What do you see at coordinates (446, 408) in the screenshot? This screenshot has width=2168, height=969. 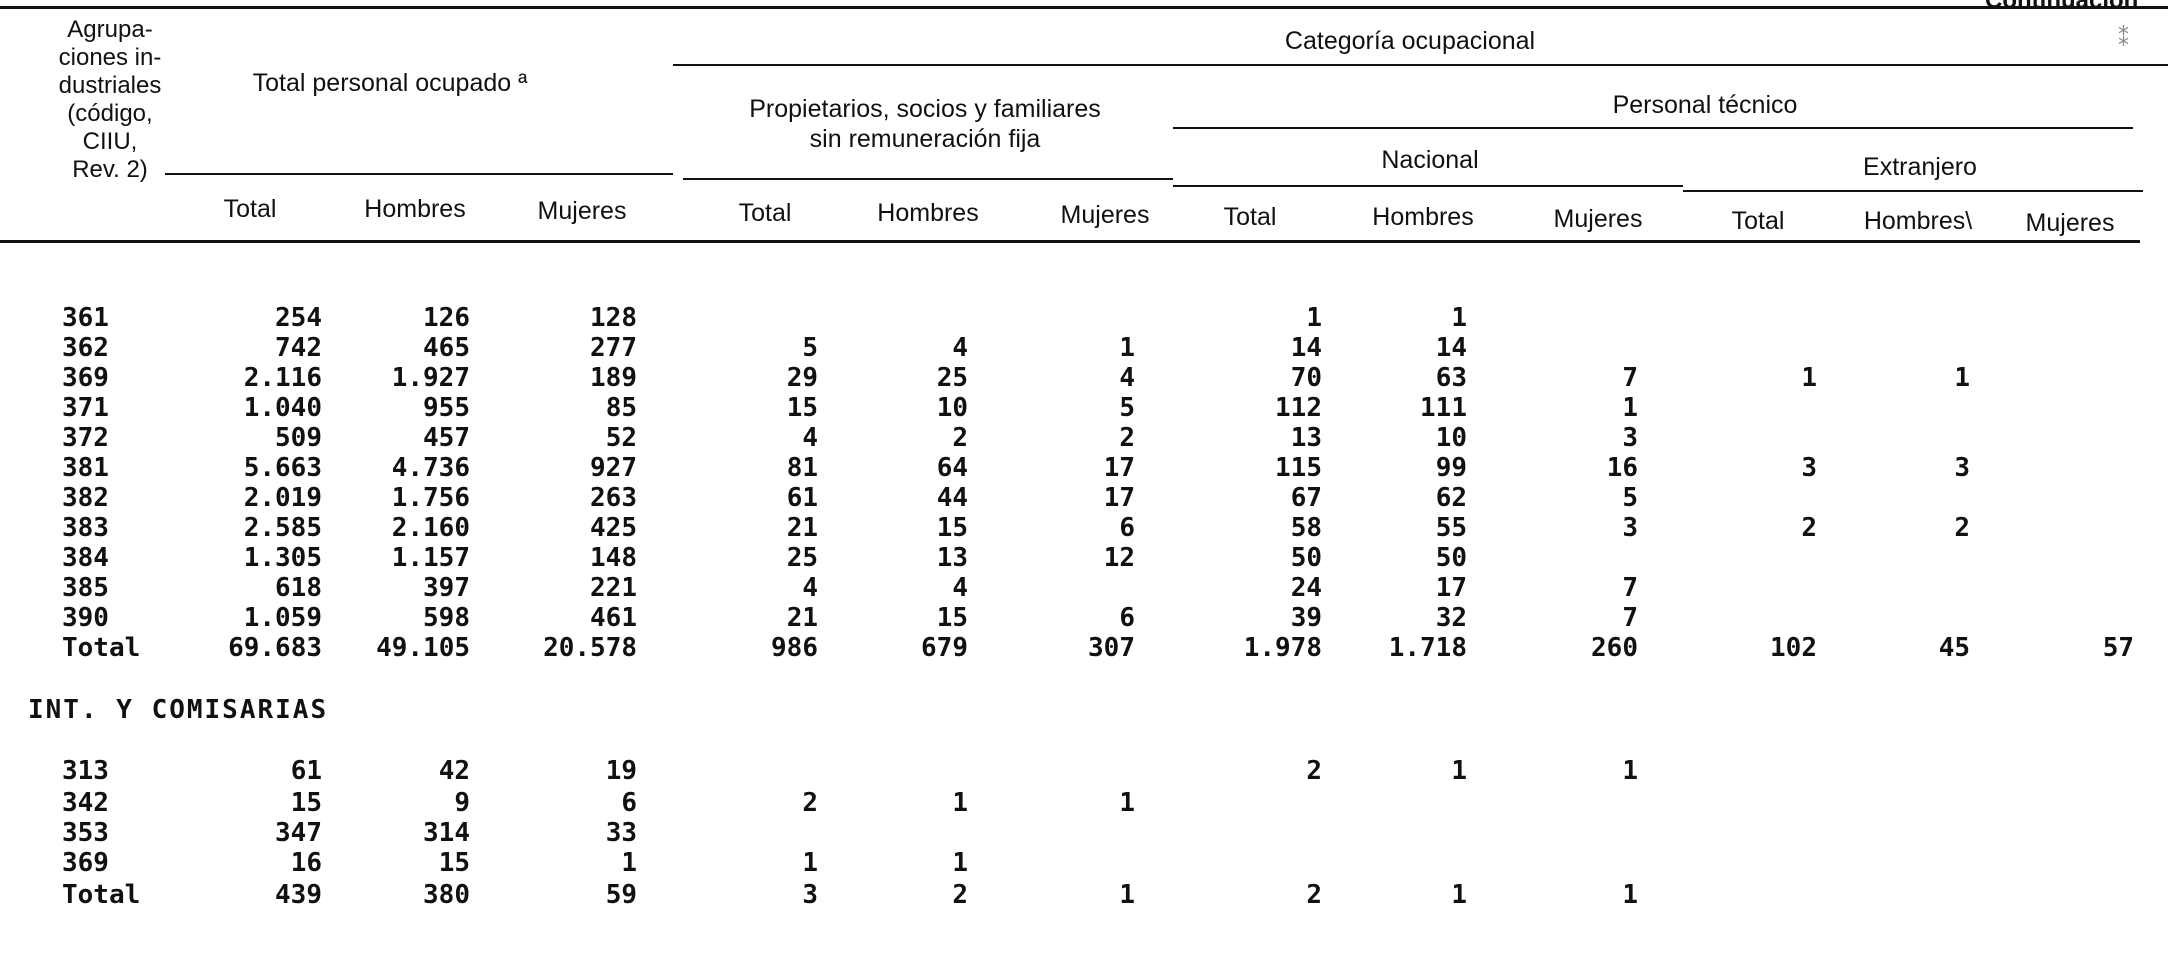 I see `cell-hombres: 955` at bounding box center [446, 408].